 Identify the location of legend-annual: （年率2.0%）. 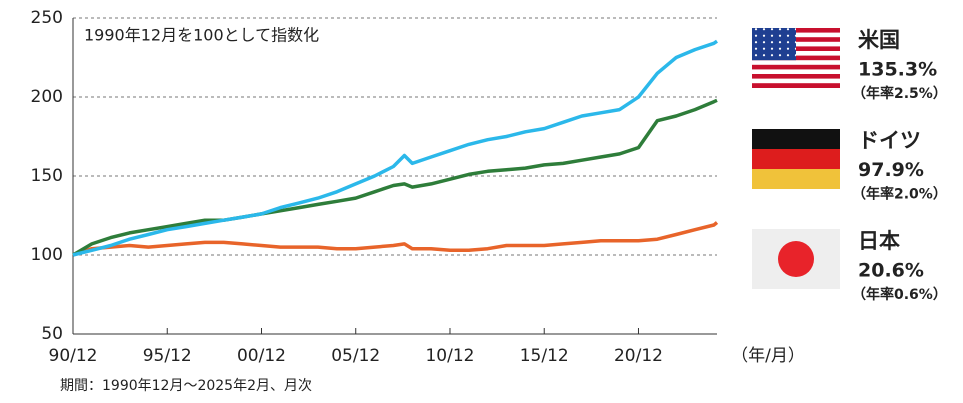
(899, 194).